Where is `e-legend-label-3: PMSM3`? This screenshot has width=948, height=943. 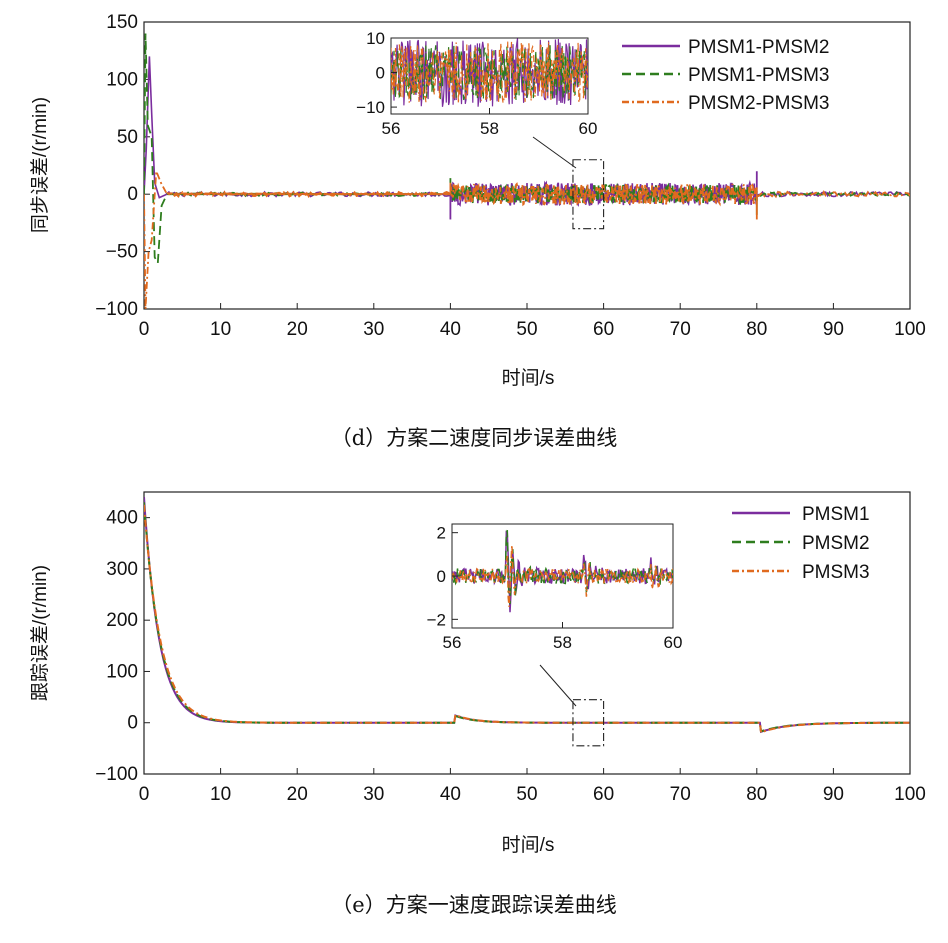
e-legend-label-3: PMSM3 is located at coordinates (836, 572).